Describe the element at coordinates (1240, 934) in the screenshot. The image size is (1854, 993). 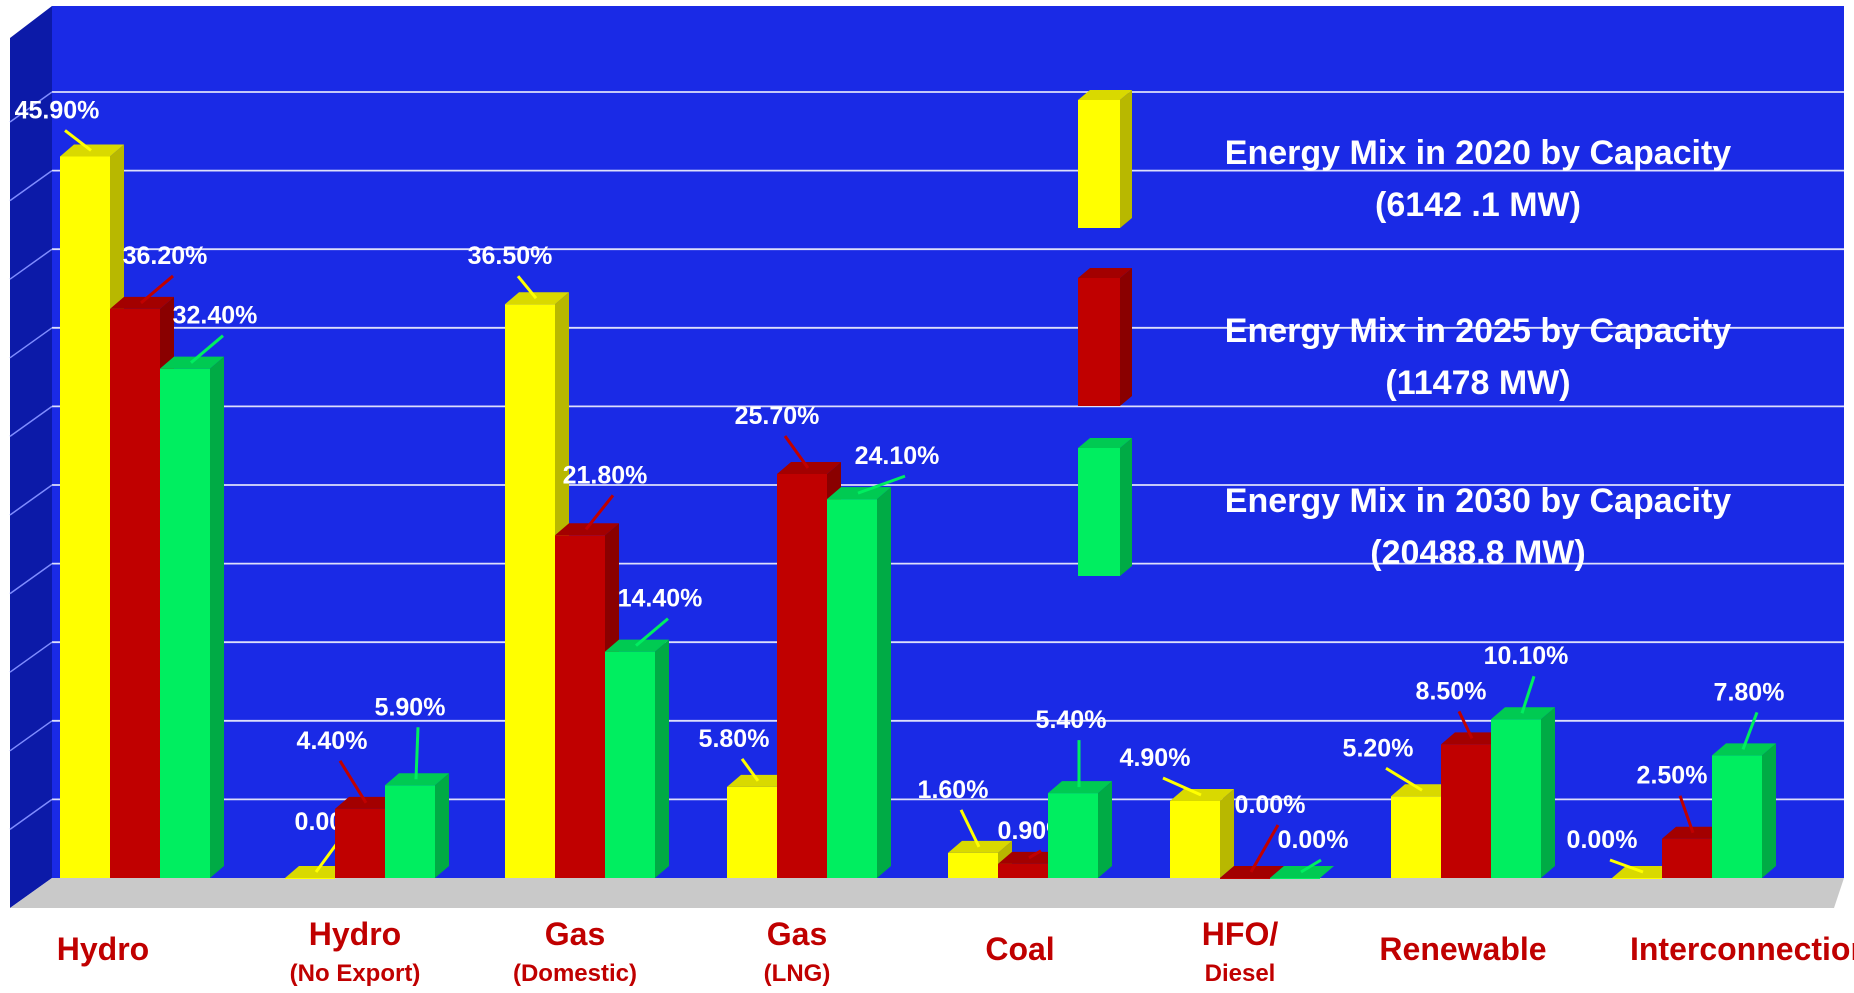
I see `category-label: HFO/` at that location.